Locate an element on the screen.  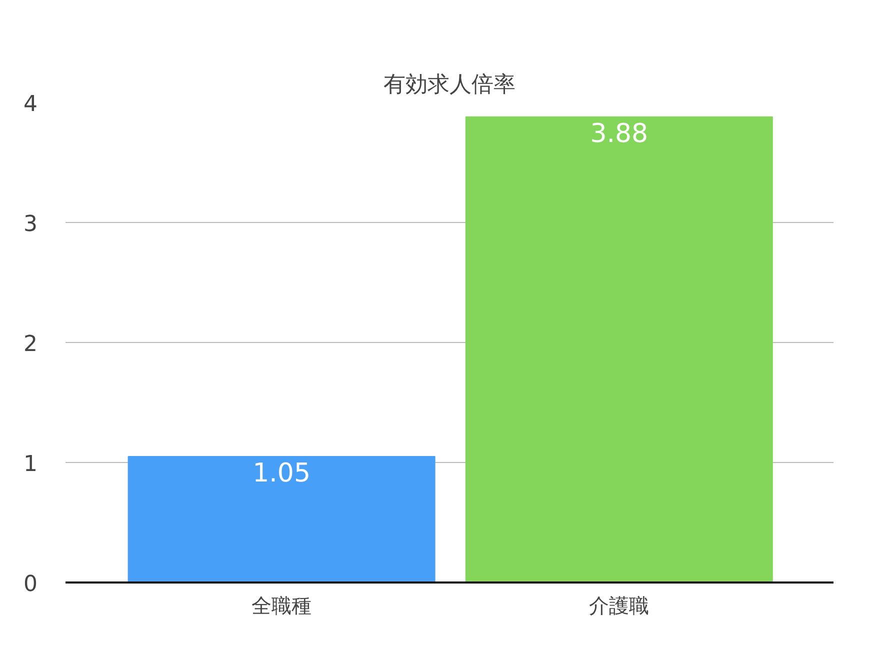
x-tick-label: 全職種 is located at coordinates (282, 606).